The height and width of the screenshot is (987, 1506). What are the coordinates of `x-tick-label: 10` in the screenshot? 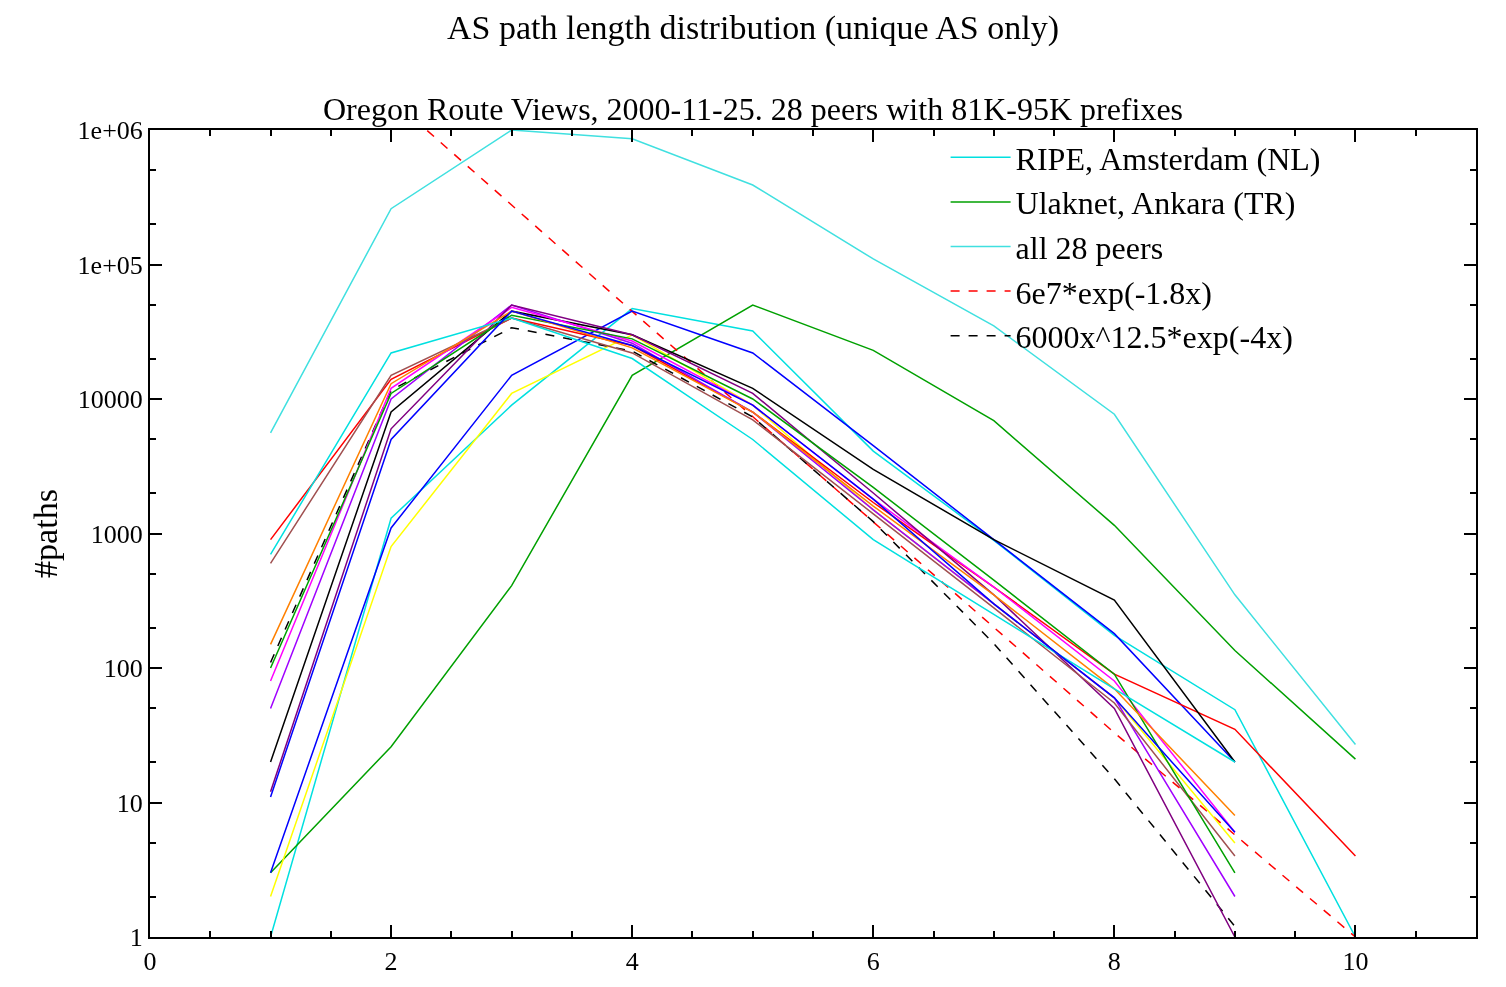 It's located at (1355, 962).